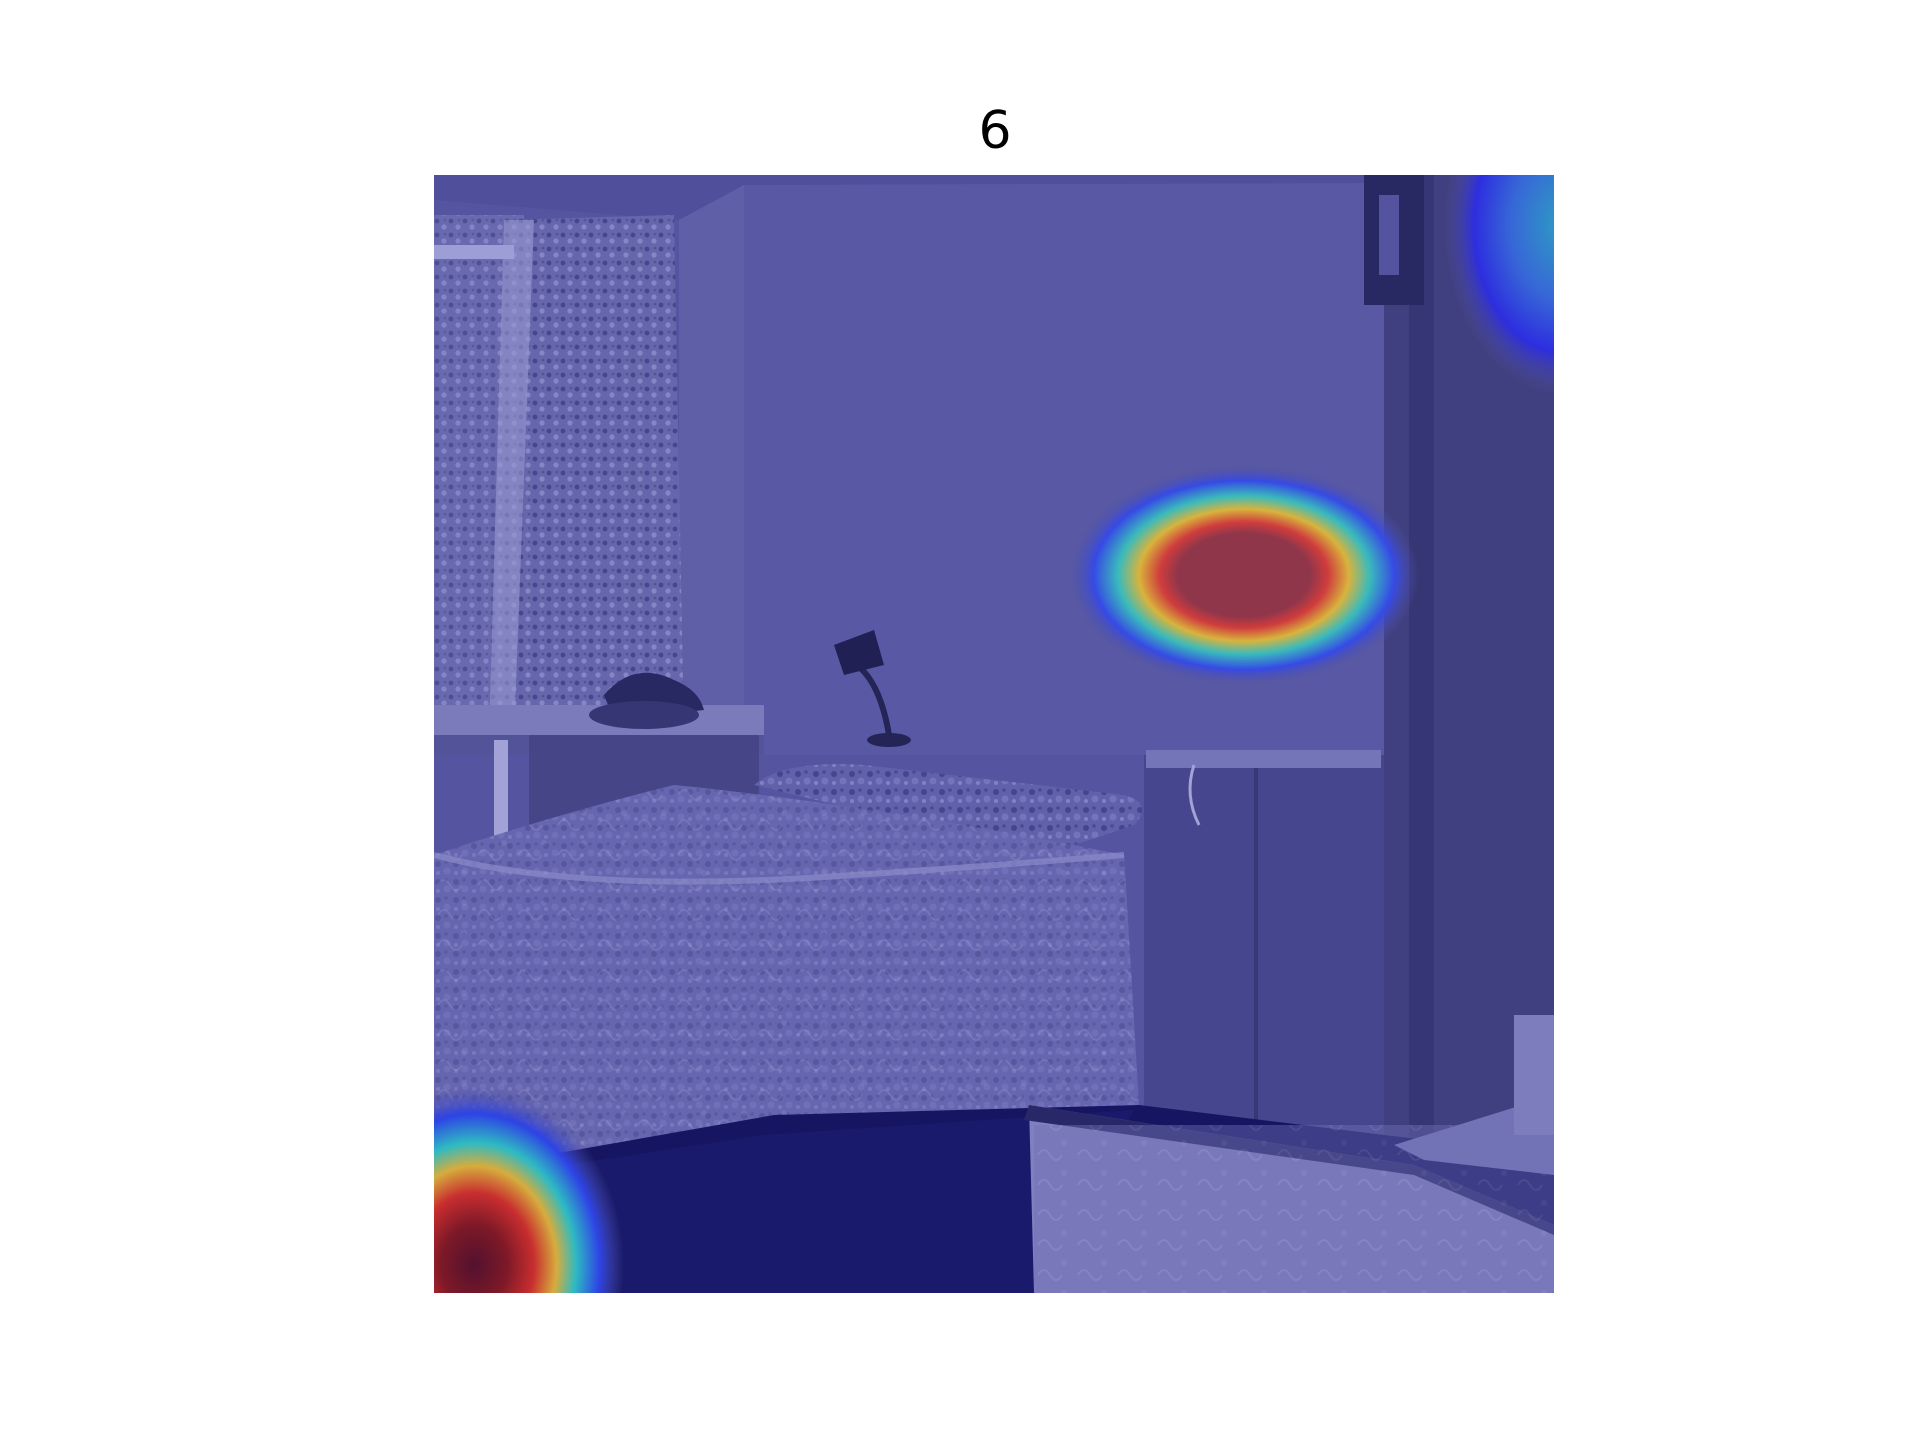 This screenshot has width=1920, height=1440. What do you see at coordinates (529, 1189) in the screenshot?
I see `floor-corner-hotspot` at bounding box center [529, 1189].